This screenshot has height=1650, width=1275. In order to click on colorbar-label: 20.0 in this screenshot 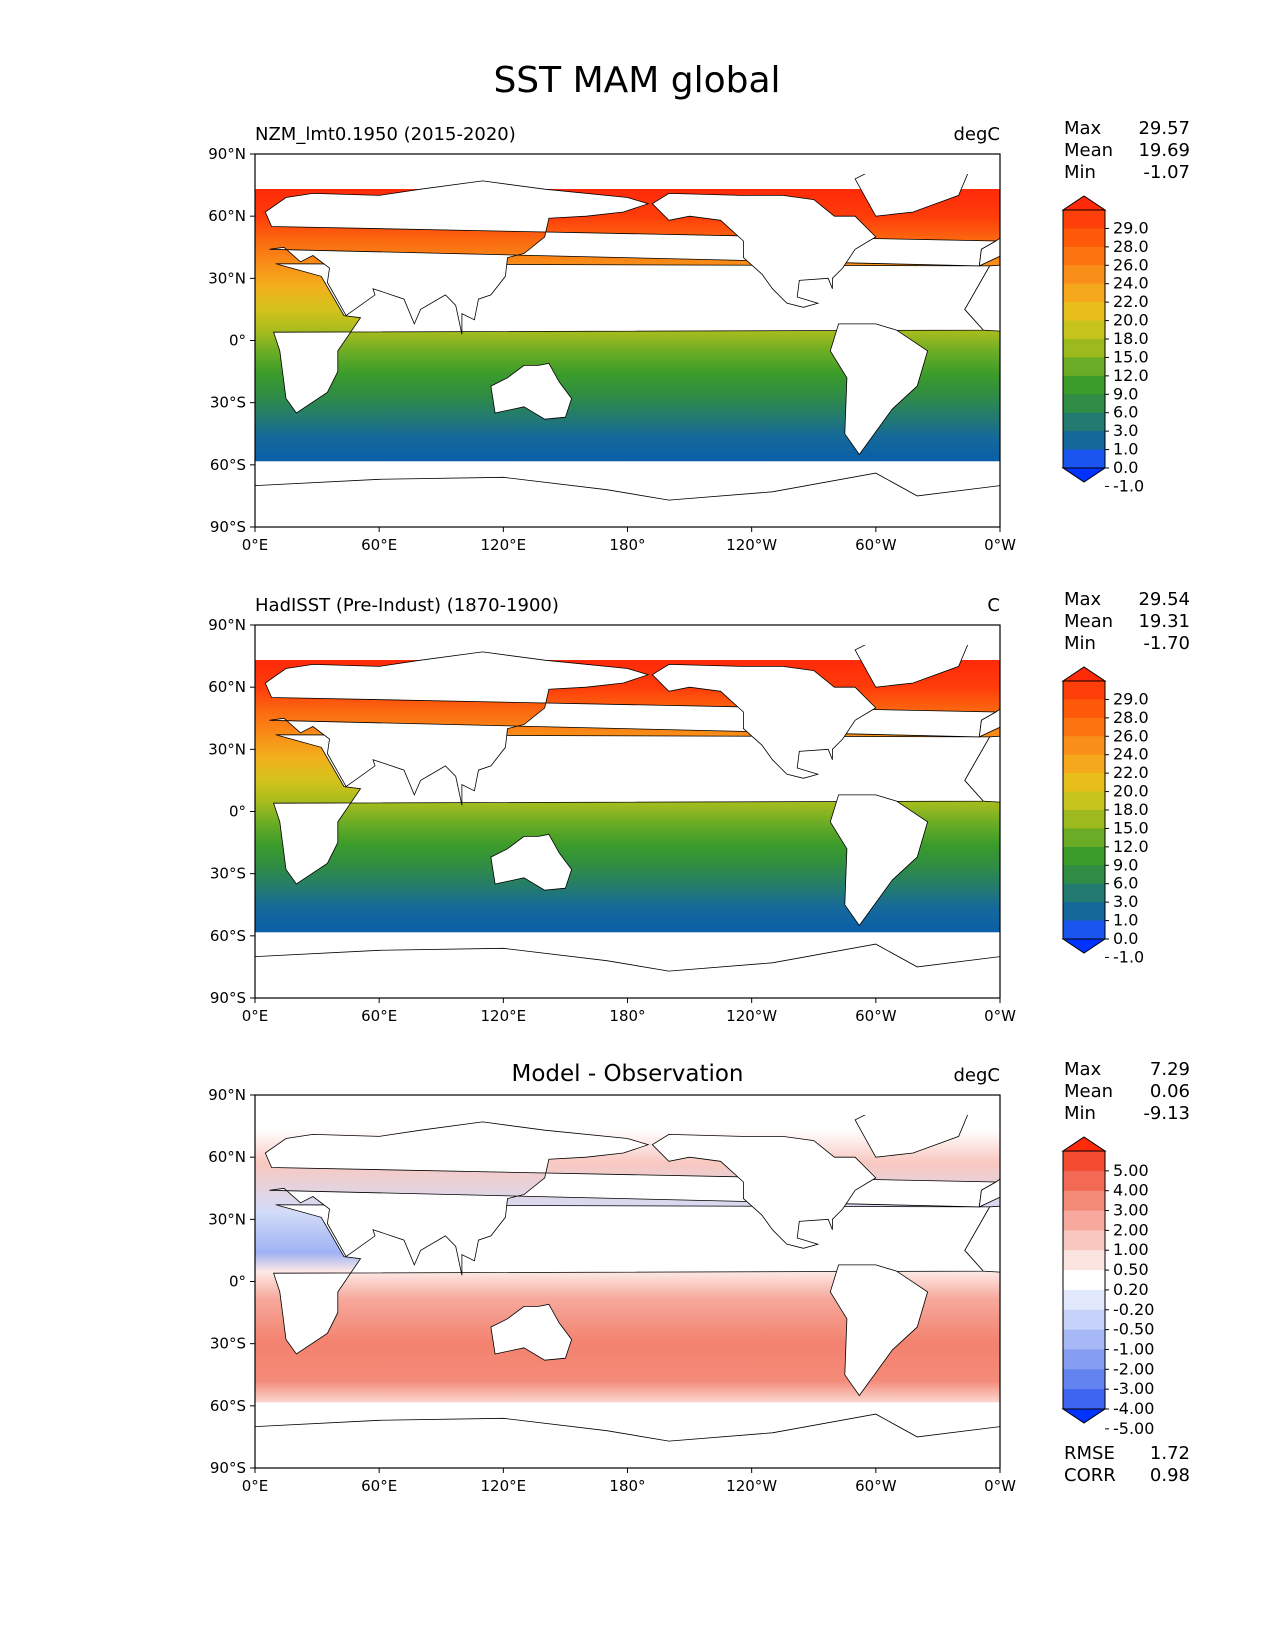, I will do `click(1131, 320)`.